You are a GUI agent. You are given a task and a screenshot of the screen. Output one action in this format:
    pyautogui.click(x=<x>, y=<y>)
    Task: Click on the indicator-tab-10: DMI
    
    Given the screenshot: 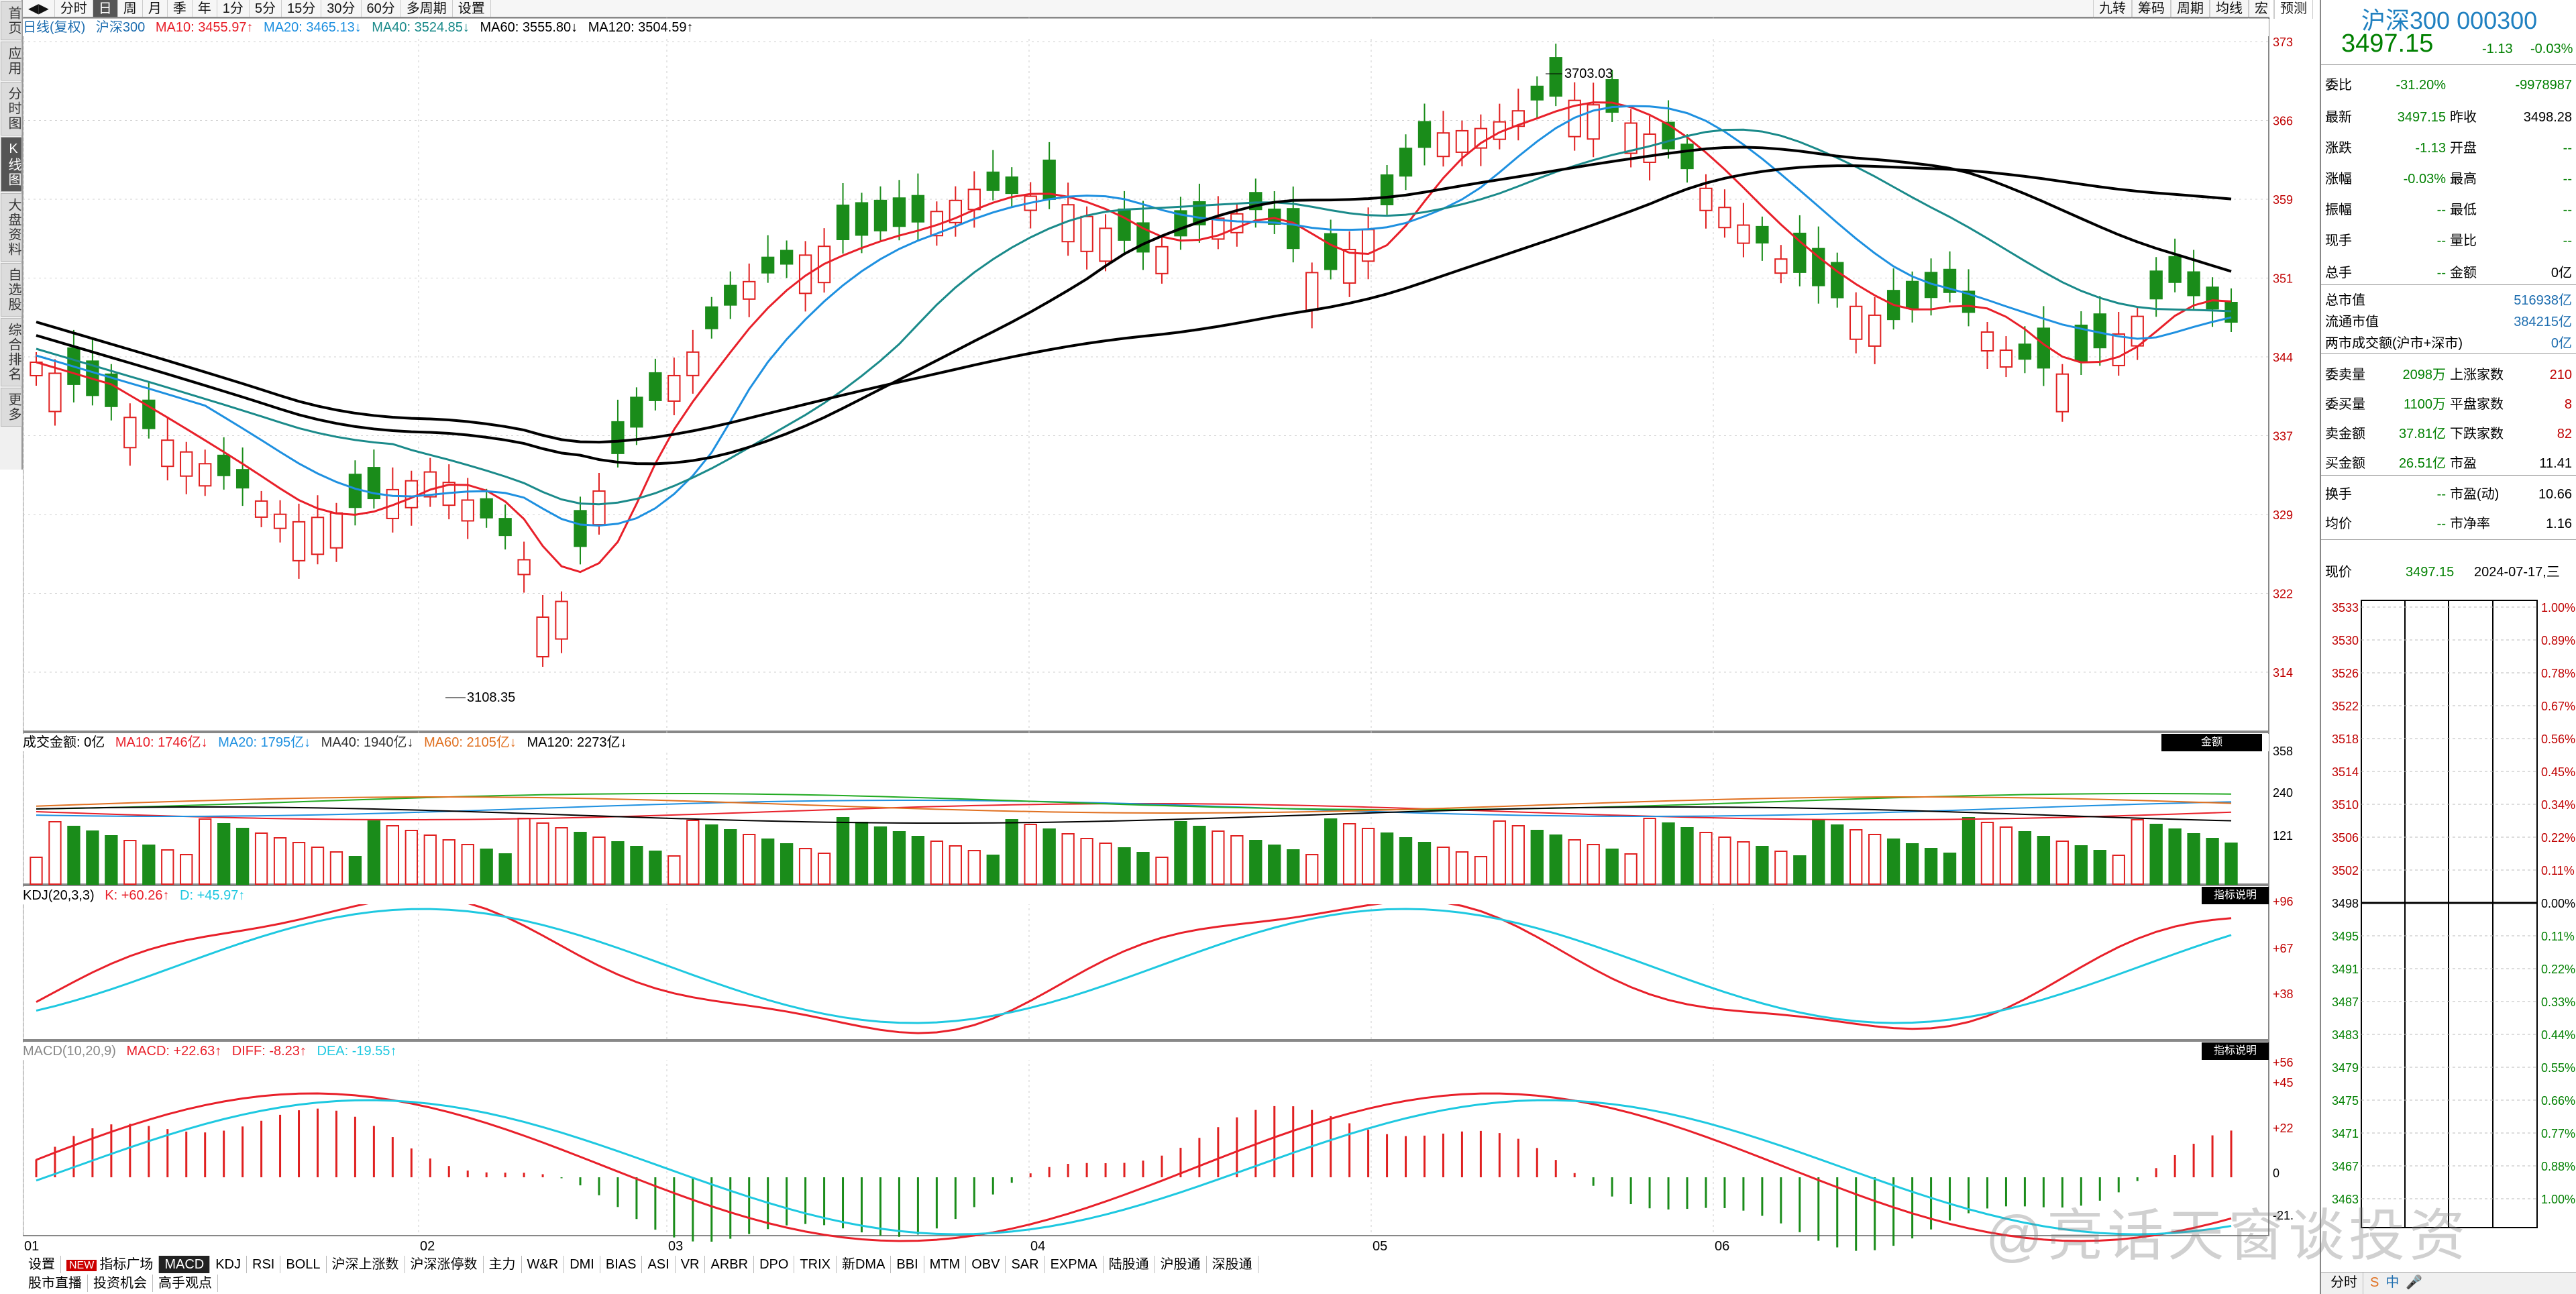 What is the action you would take?
    pyautogui.click(x=582, y=1264)
    